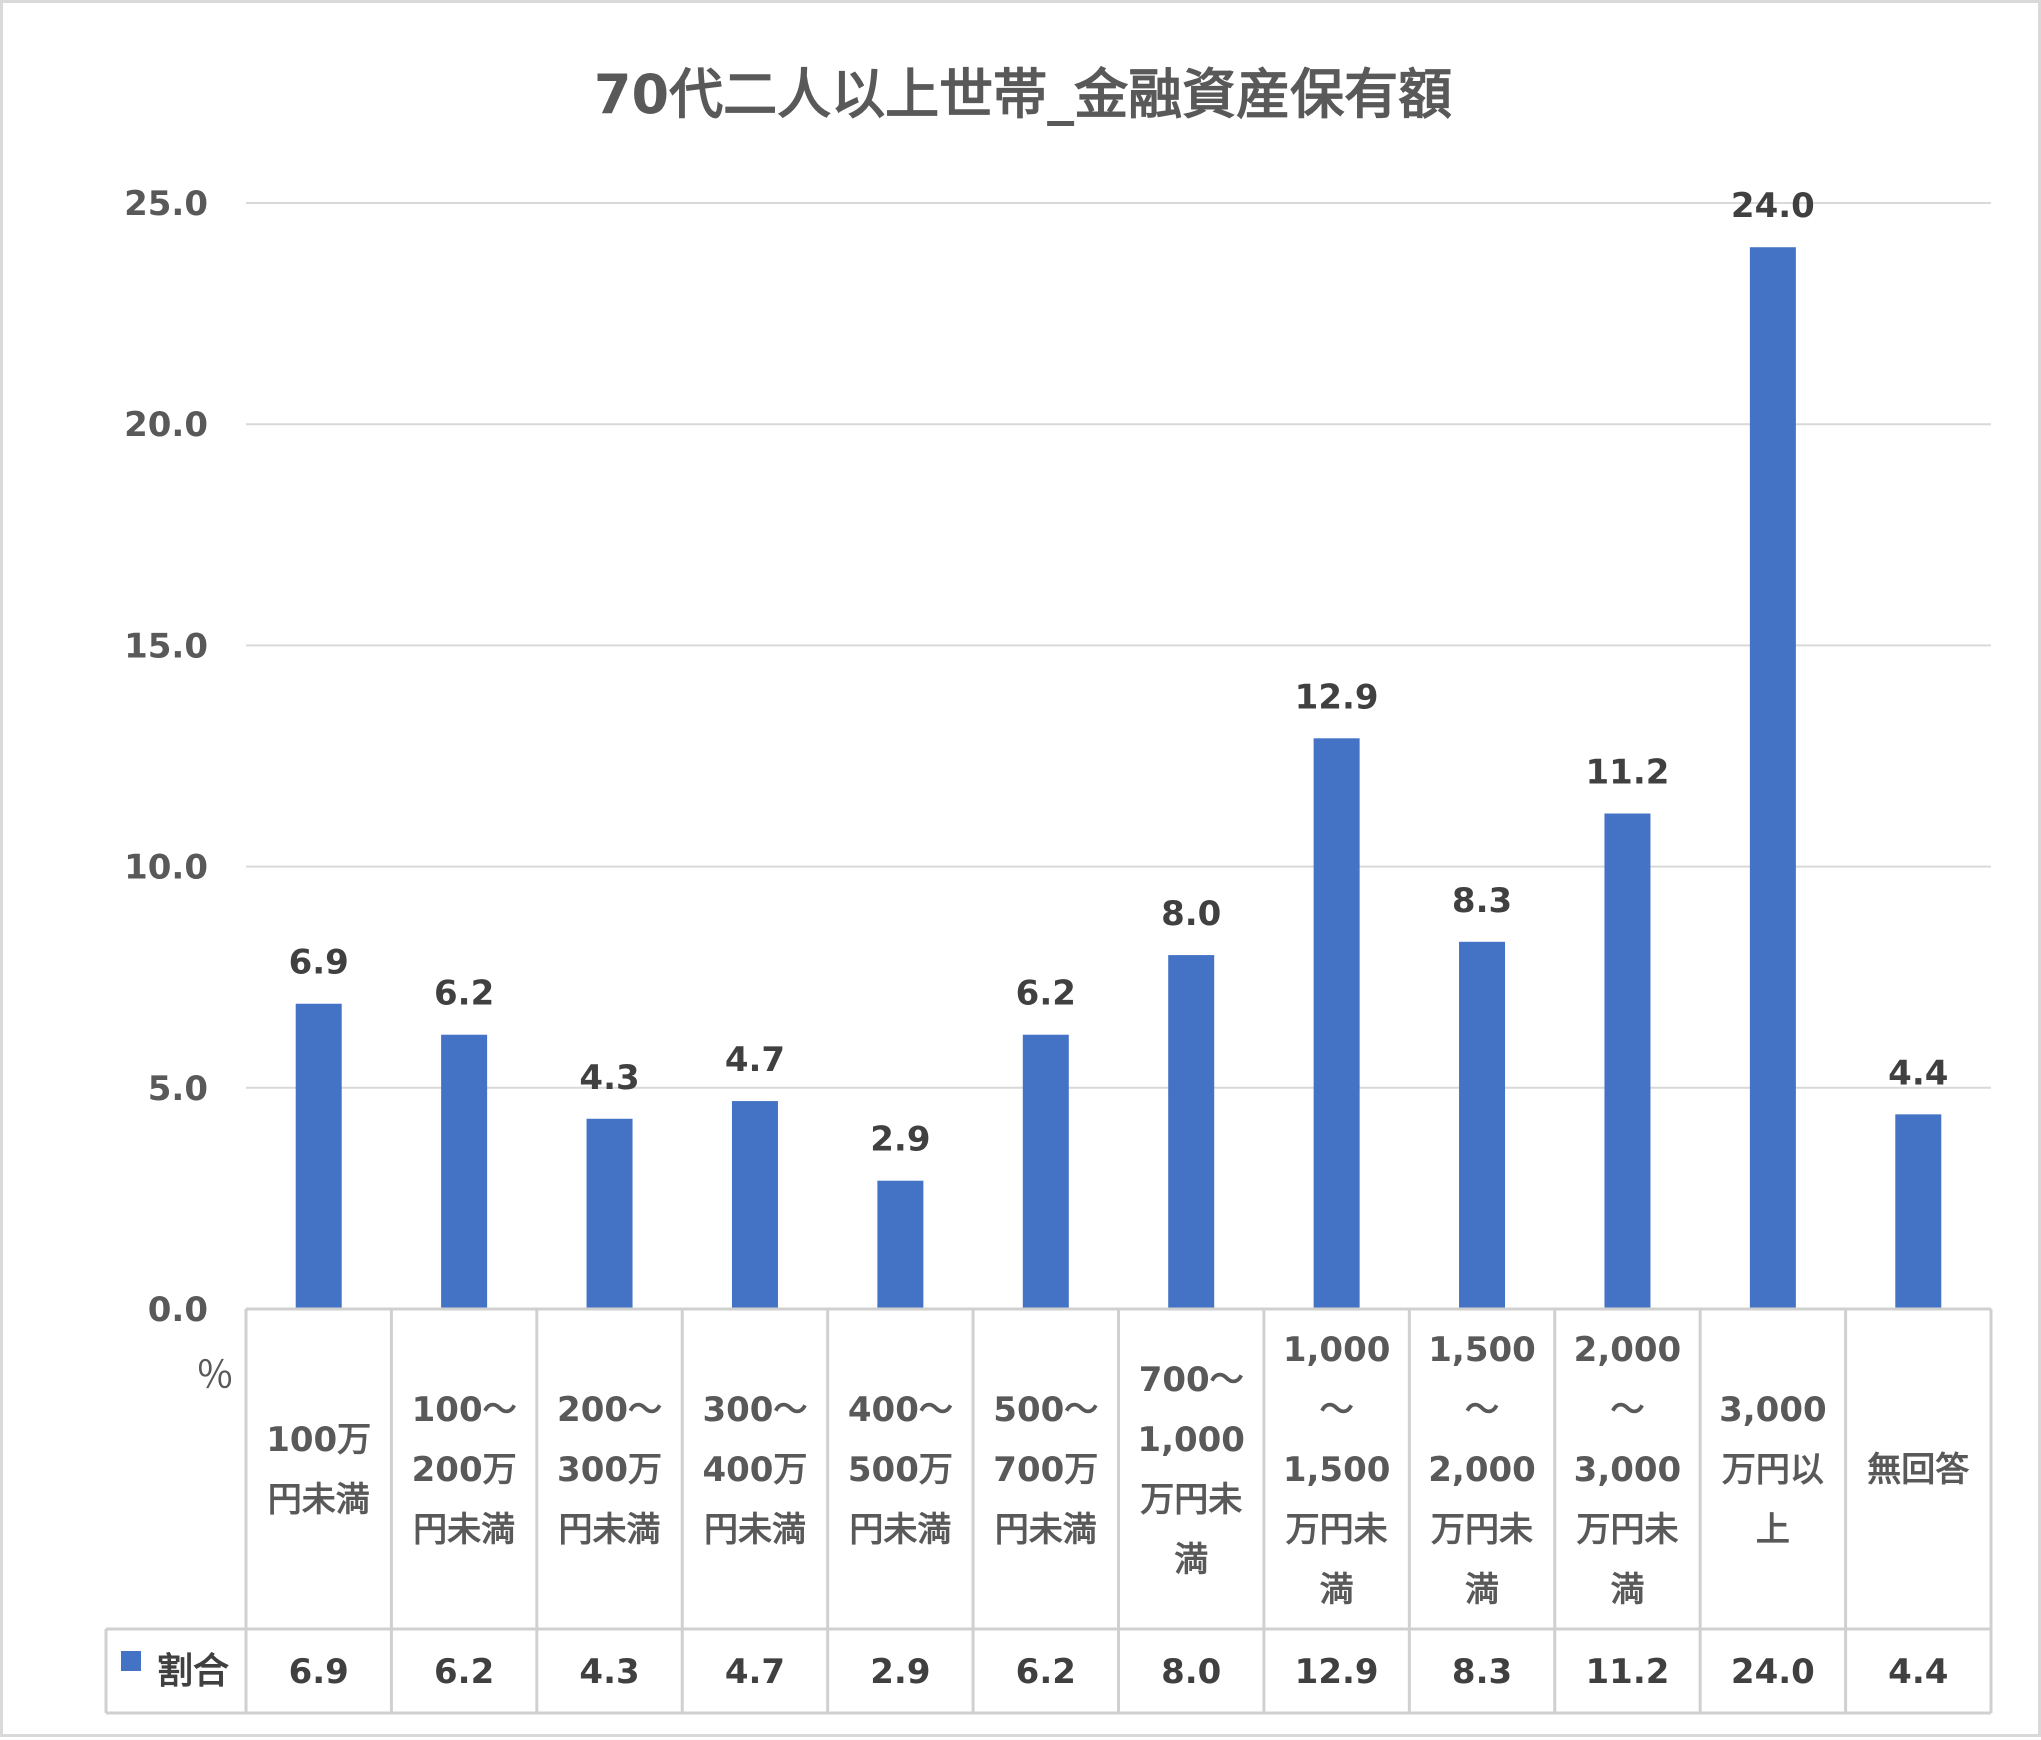 Image resolution: width=2041 pixels, height=1740 pixels. What do you see at coordinates (1191, 1672) in the screenshot?
I see `table-value: 8.0` at bounding box center [1191, 1672].